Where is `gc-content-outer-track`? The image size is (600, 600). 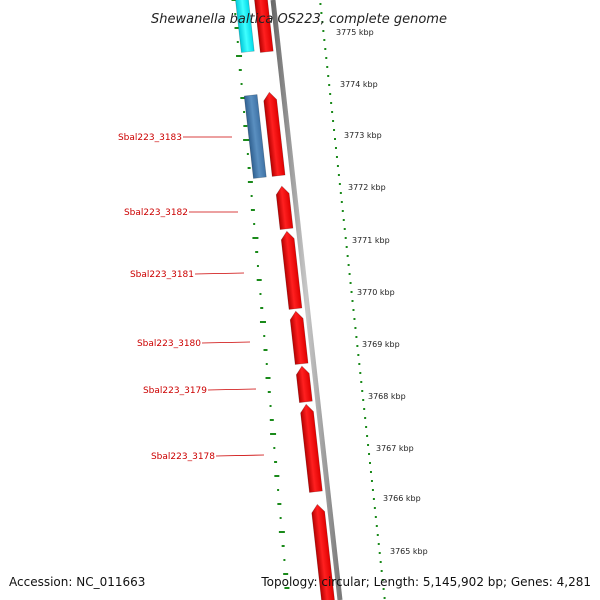 gc-content-outer-track is located at coordinates (352, 301).